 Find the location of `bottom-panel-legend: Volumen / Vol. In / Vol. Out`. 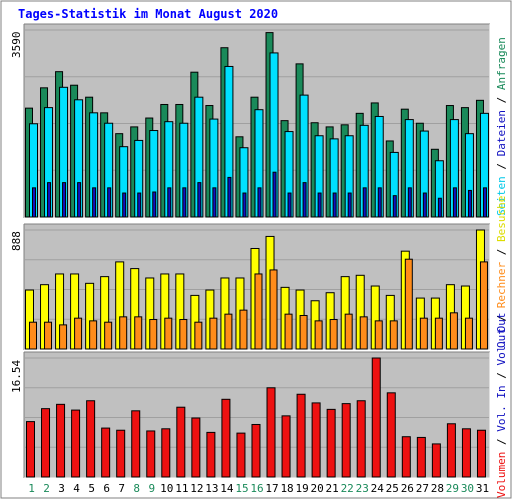

bottom-panel-legend: Volumen / Vol. In / Vol. Out is located at coordinates (501, 405).